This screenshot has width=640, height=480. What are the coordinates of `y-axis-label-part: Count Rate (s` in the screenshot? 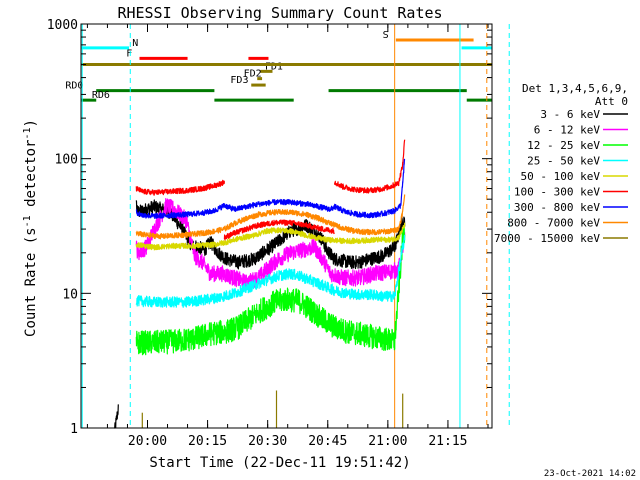 It's located at (31, 282).